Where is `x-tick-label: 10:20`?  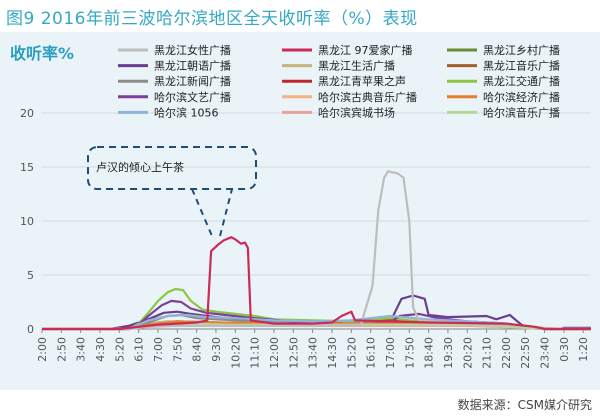 x-tick-label: 10:20 is located at coordinates (235, 353).